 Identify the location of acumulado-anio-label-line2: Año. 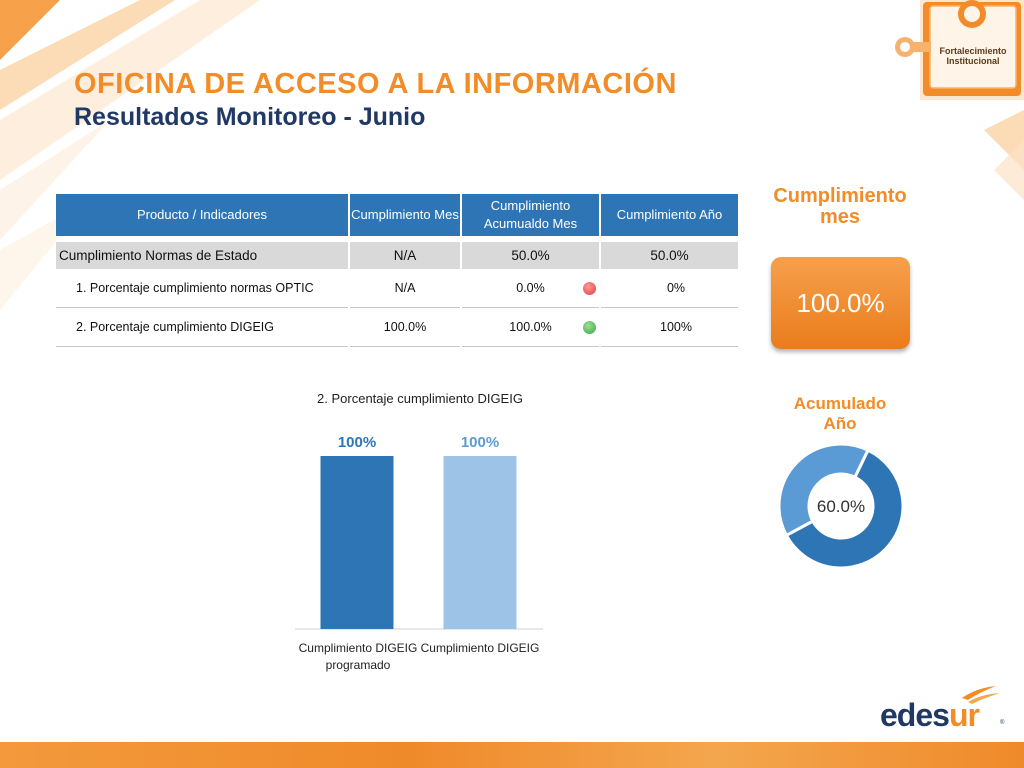
(840, 423).